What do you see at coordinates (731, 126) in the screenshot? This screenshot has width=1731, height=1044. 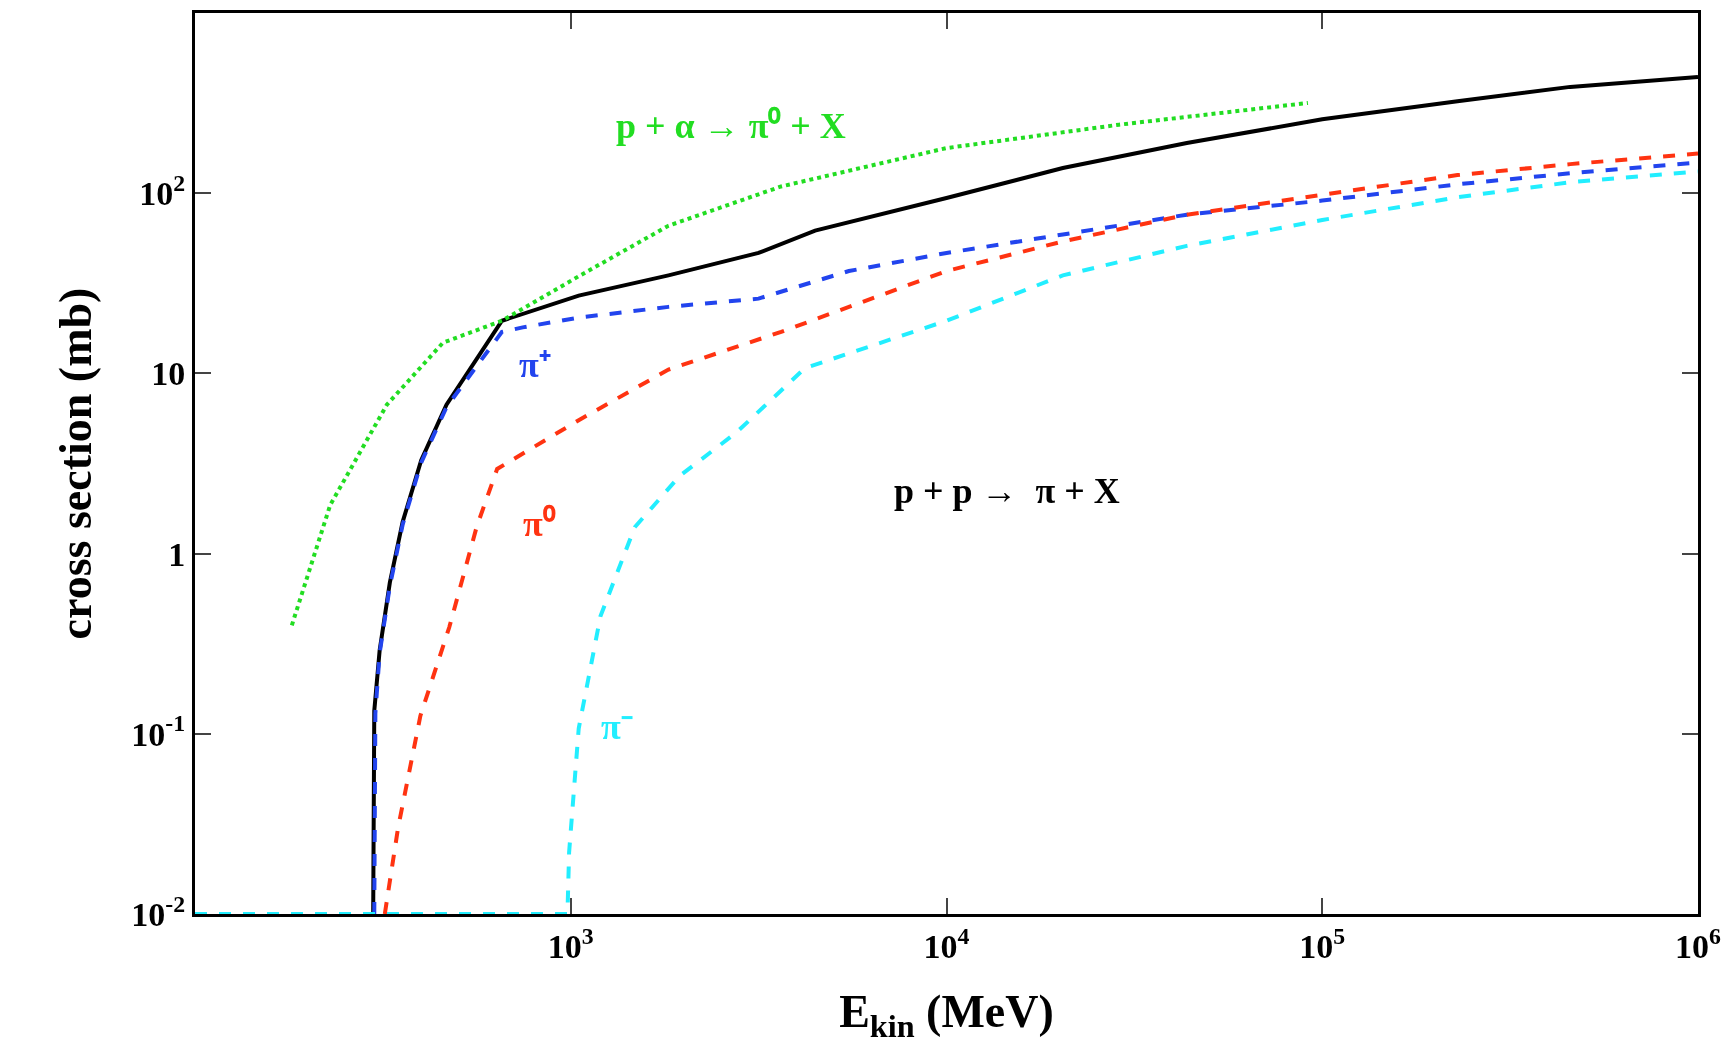 I see `series-label: p + α → π⁰ + X` at bounding box center [731, 126].